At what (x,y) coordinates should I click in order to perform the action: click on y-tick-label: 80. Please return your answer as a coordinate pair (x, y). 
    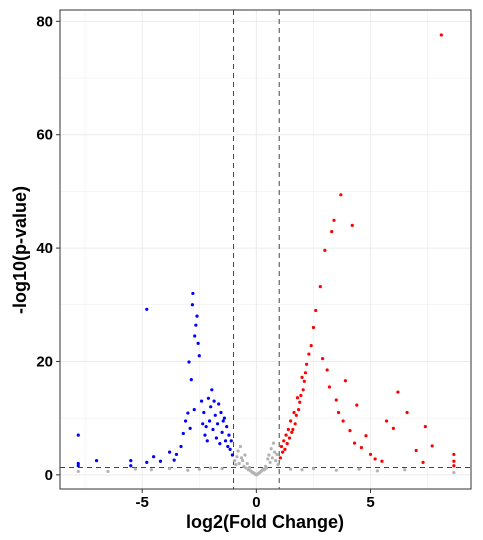
    Looking at the image, I should click on (44, 21).